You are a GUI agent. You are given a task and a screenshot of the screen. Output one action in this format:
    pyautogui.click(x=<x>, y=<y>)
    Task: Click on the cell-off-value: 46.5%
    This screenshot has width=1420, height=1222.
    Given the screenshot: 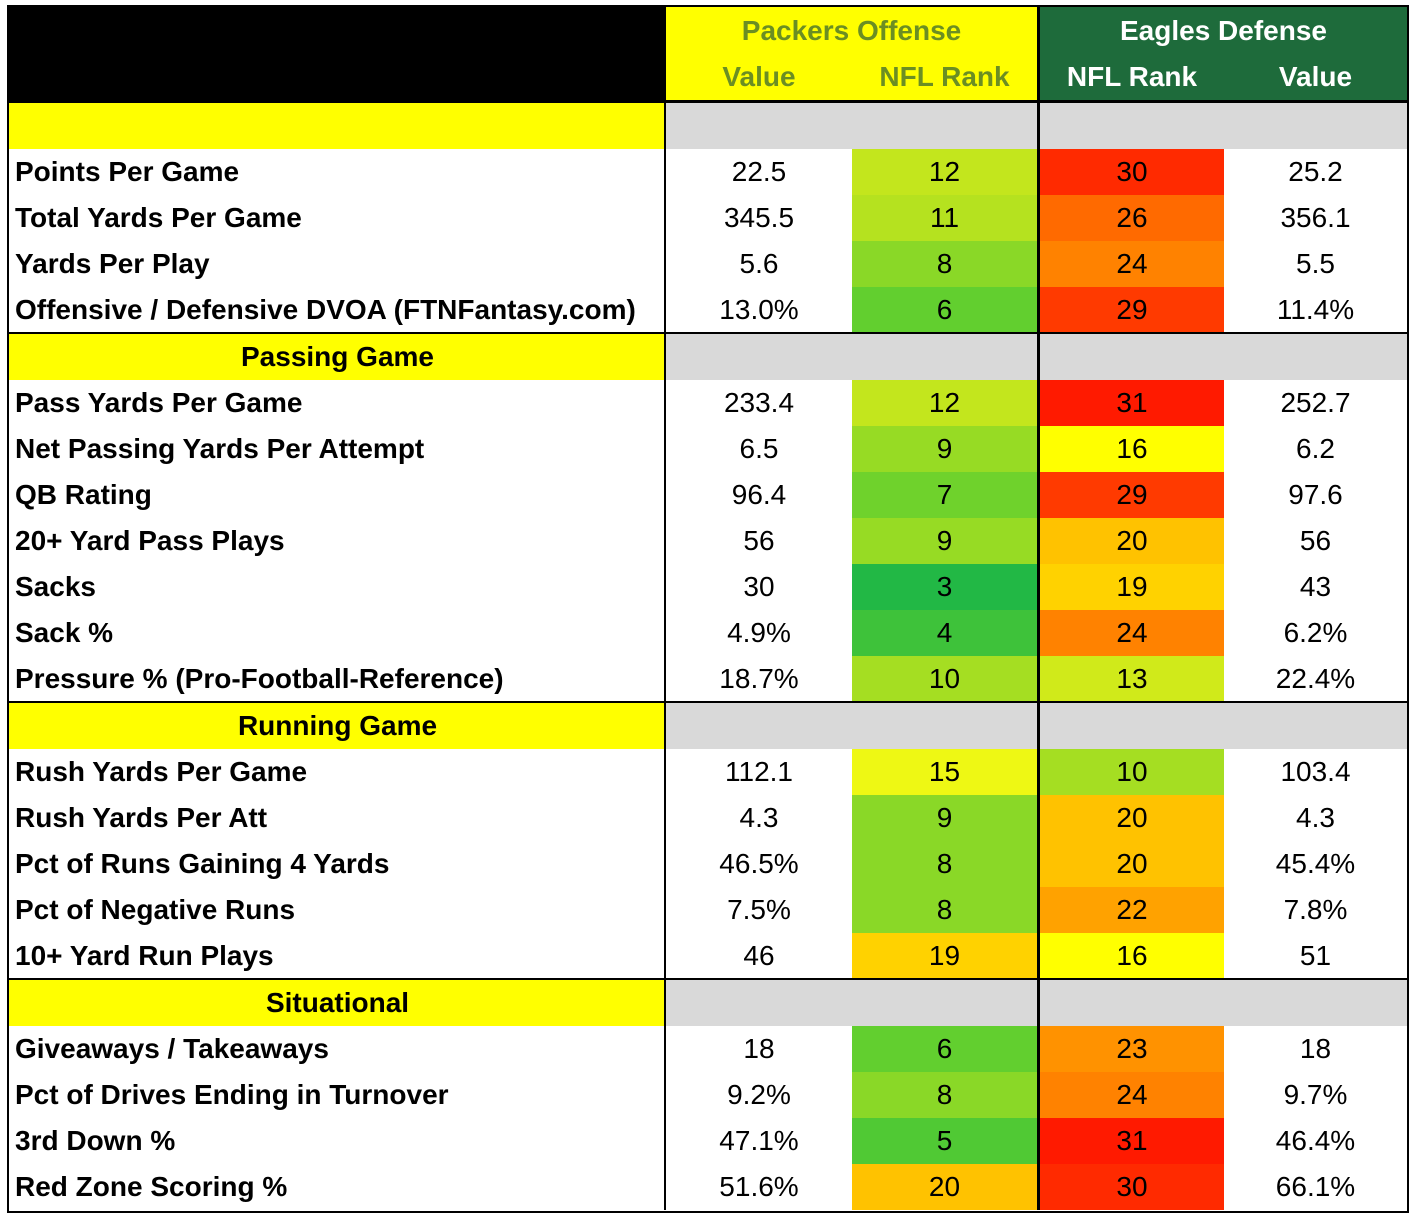 What is the action you would take?
    pyautogui.click(x=759, y=864)
    